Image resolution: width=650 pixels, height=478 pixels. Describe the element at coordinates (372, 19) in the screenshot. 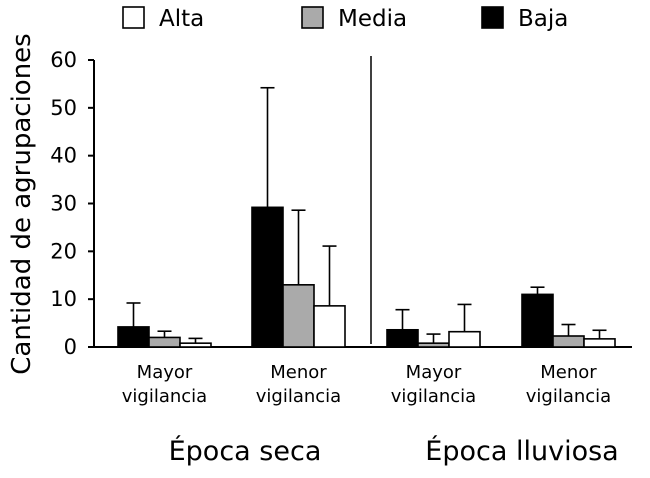

I see `legend-label-media: Media` at that location.